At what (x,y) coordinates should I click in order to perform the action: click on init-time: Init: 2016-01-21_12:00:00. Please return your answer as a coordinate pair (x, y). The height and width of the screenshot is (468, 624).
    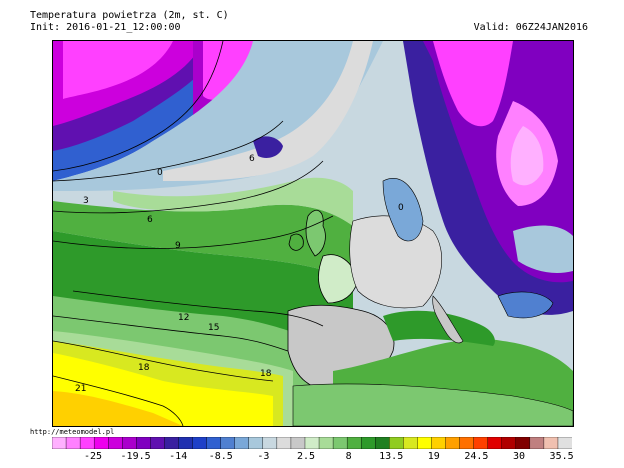
    Looking at the image, I should click on (105, 27).